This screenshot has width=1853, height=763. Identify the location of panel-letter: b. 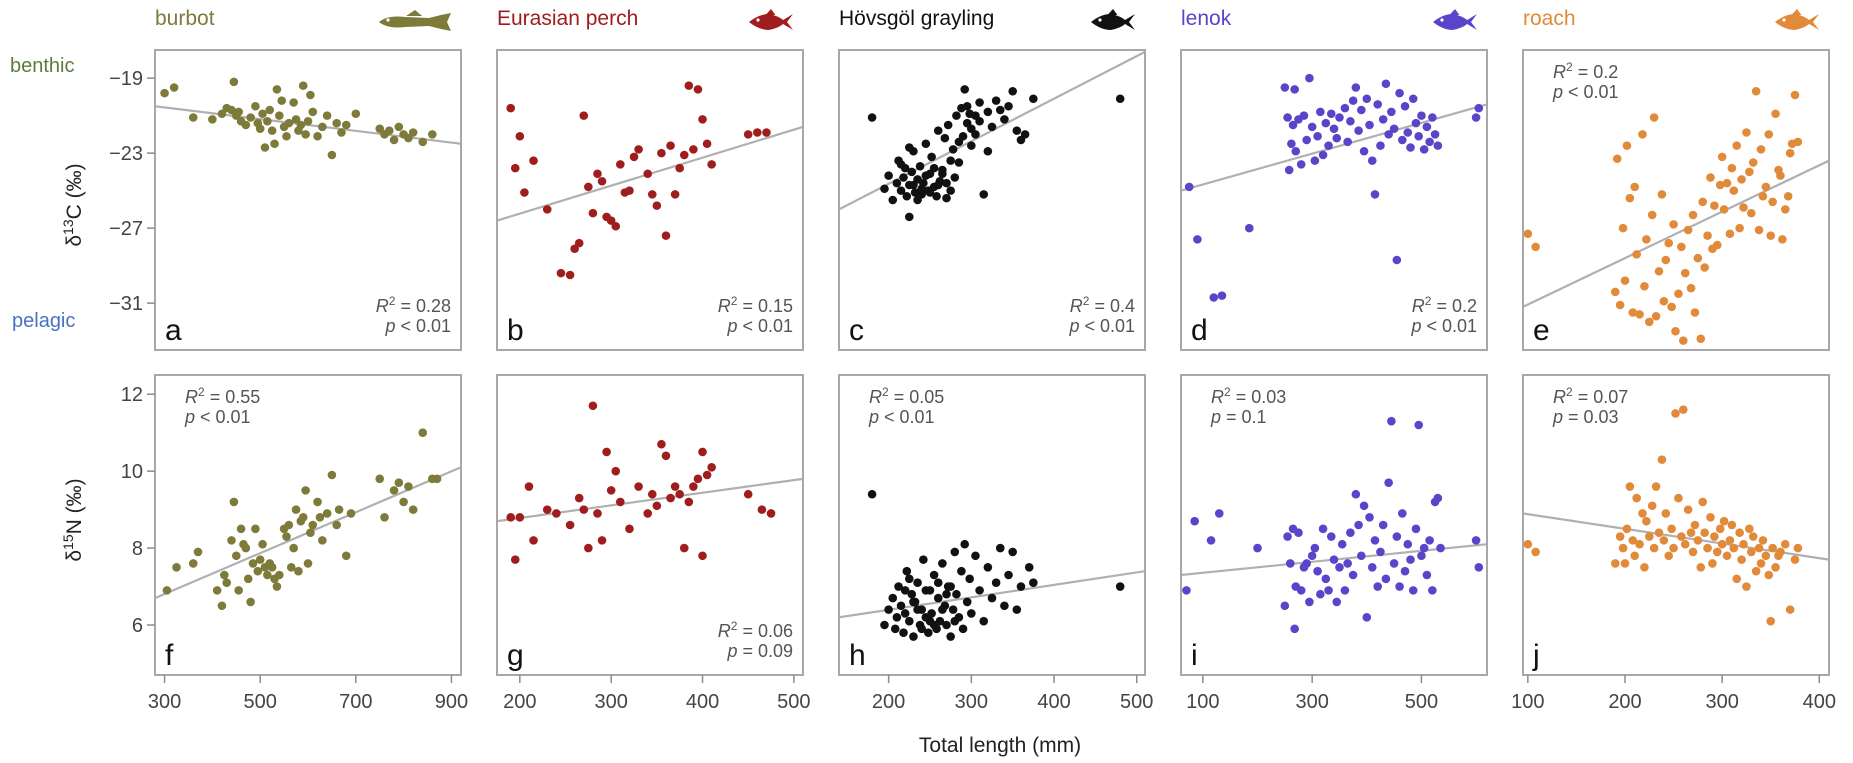
(515, 330).